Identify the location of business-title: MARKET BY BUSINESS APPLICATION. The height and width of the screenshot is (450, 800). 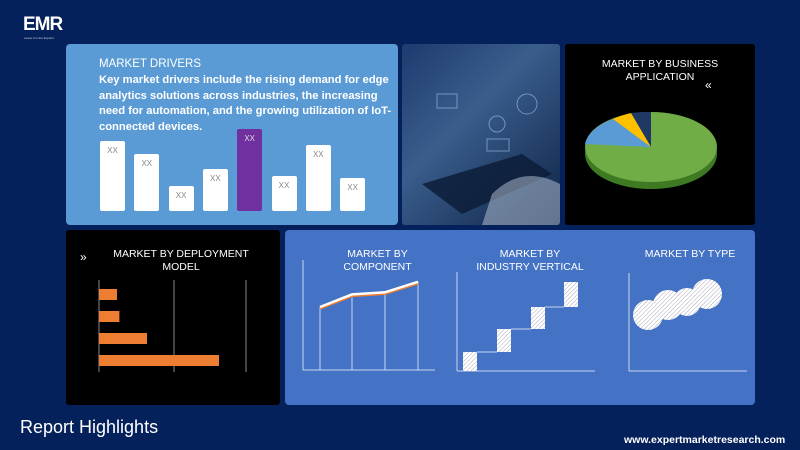
(660, 70).